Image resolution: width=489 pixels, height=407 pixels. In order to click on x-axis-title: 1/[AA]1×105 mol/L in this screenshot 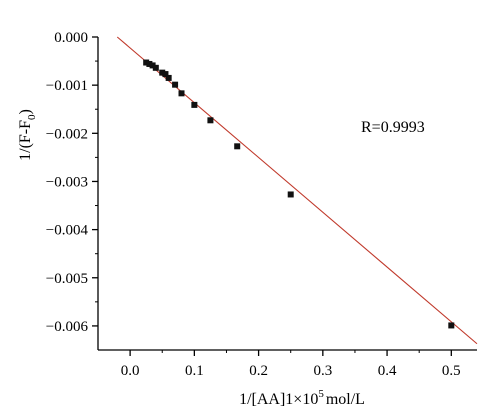, I will do `click(302, 397)`.